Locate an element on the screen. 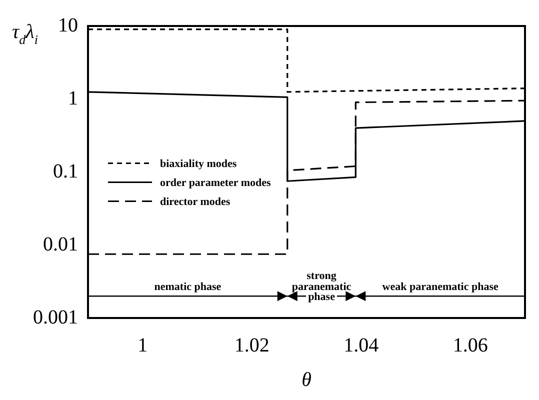  x-tick-label: 1.02 is located at coordinates (252, 345).